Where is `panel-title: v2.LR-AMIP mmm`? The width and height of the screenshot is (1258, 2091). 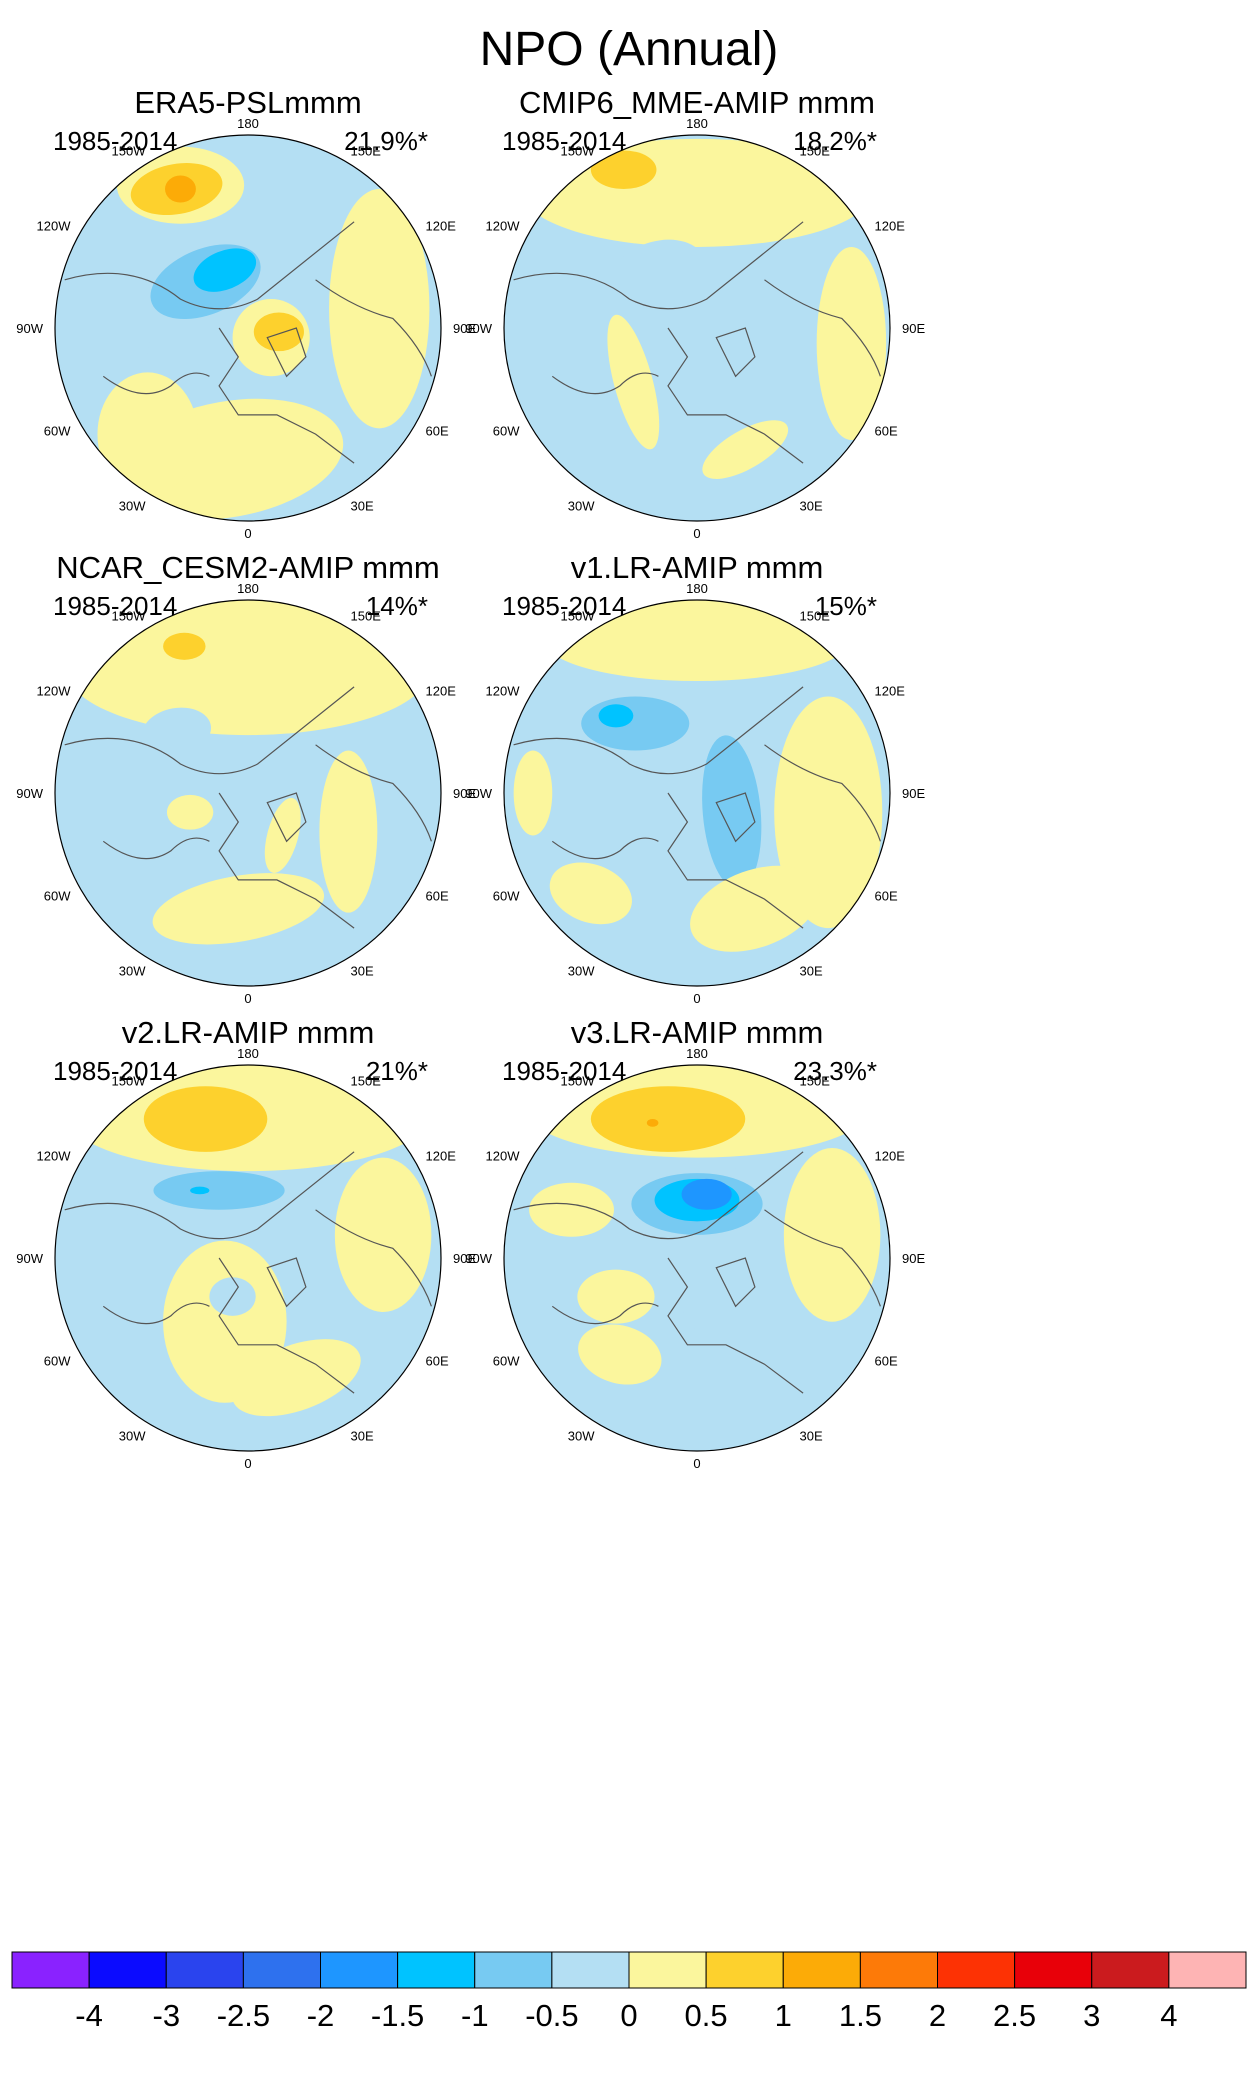
panel-title: v2.LR-AMIP mmm is located at coordinates (248, 1032).